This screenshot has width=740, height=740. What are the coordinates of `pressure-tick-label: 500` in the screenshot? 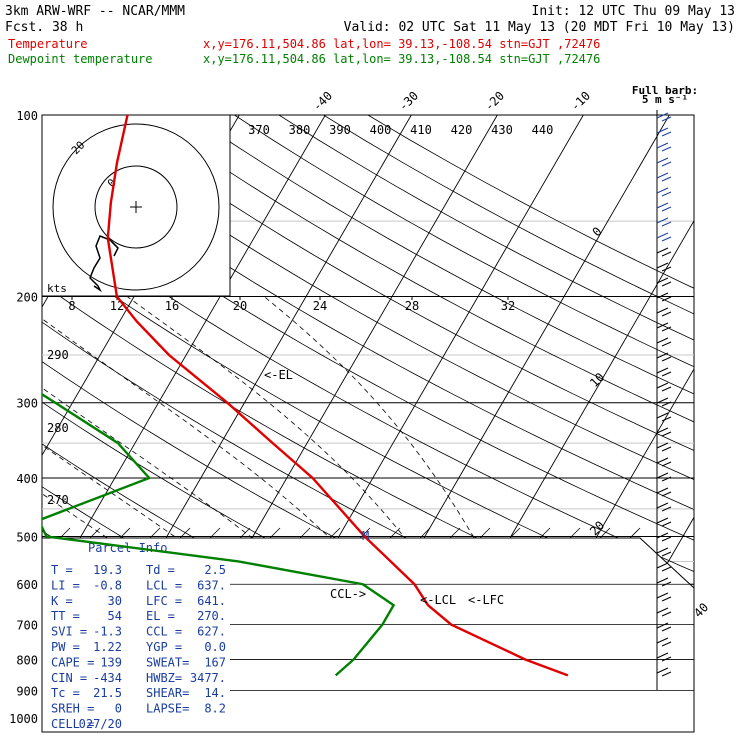 It's located at (27, 537).